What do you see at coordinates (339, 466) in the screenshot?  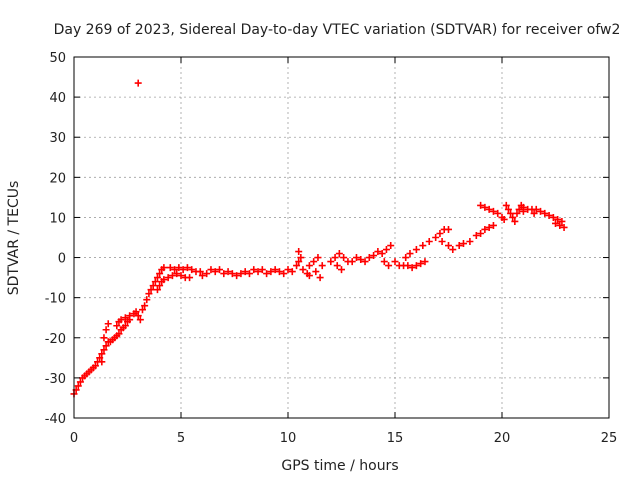 I see `x-axis-label: GPS time / hours` at bounding box center [339, 466].